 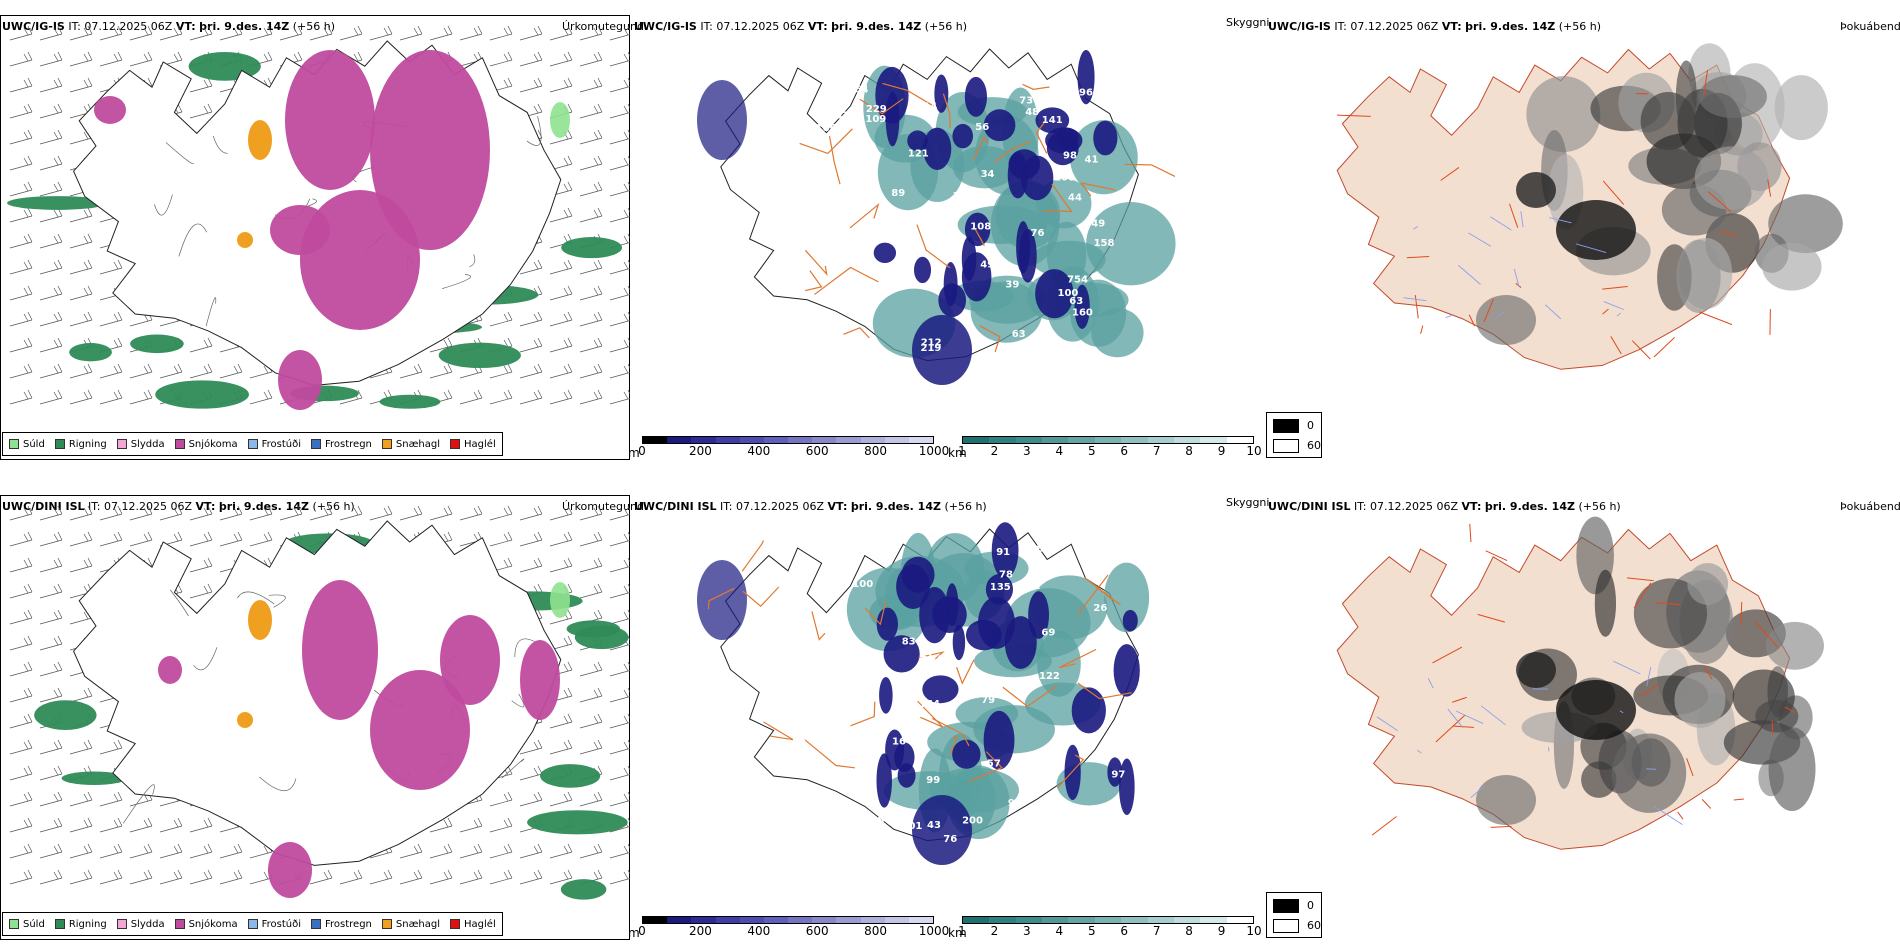 I want to click on cloud-base-value: 16, so click(x=899, y=741).